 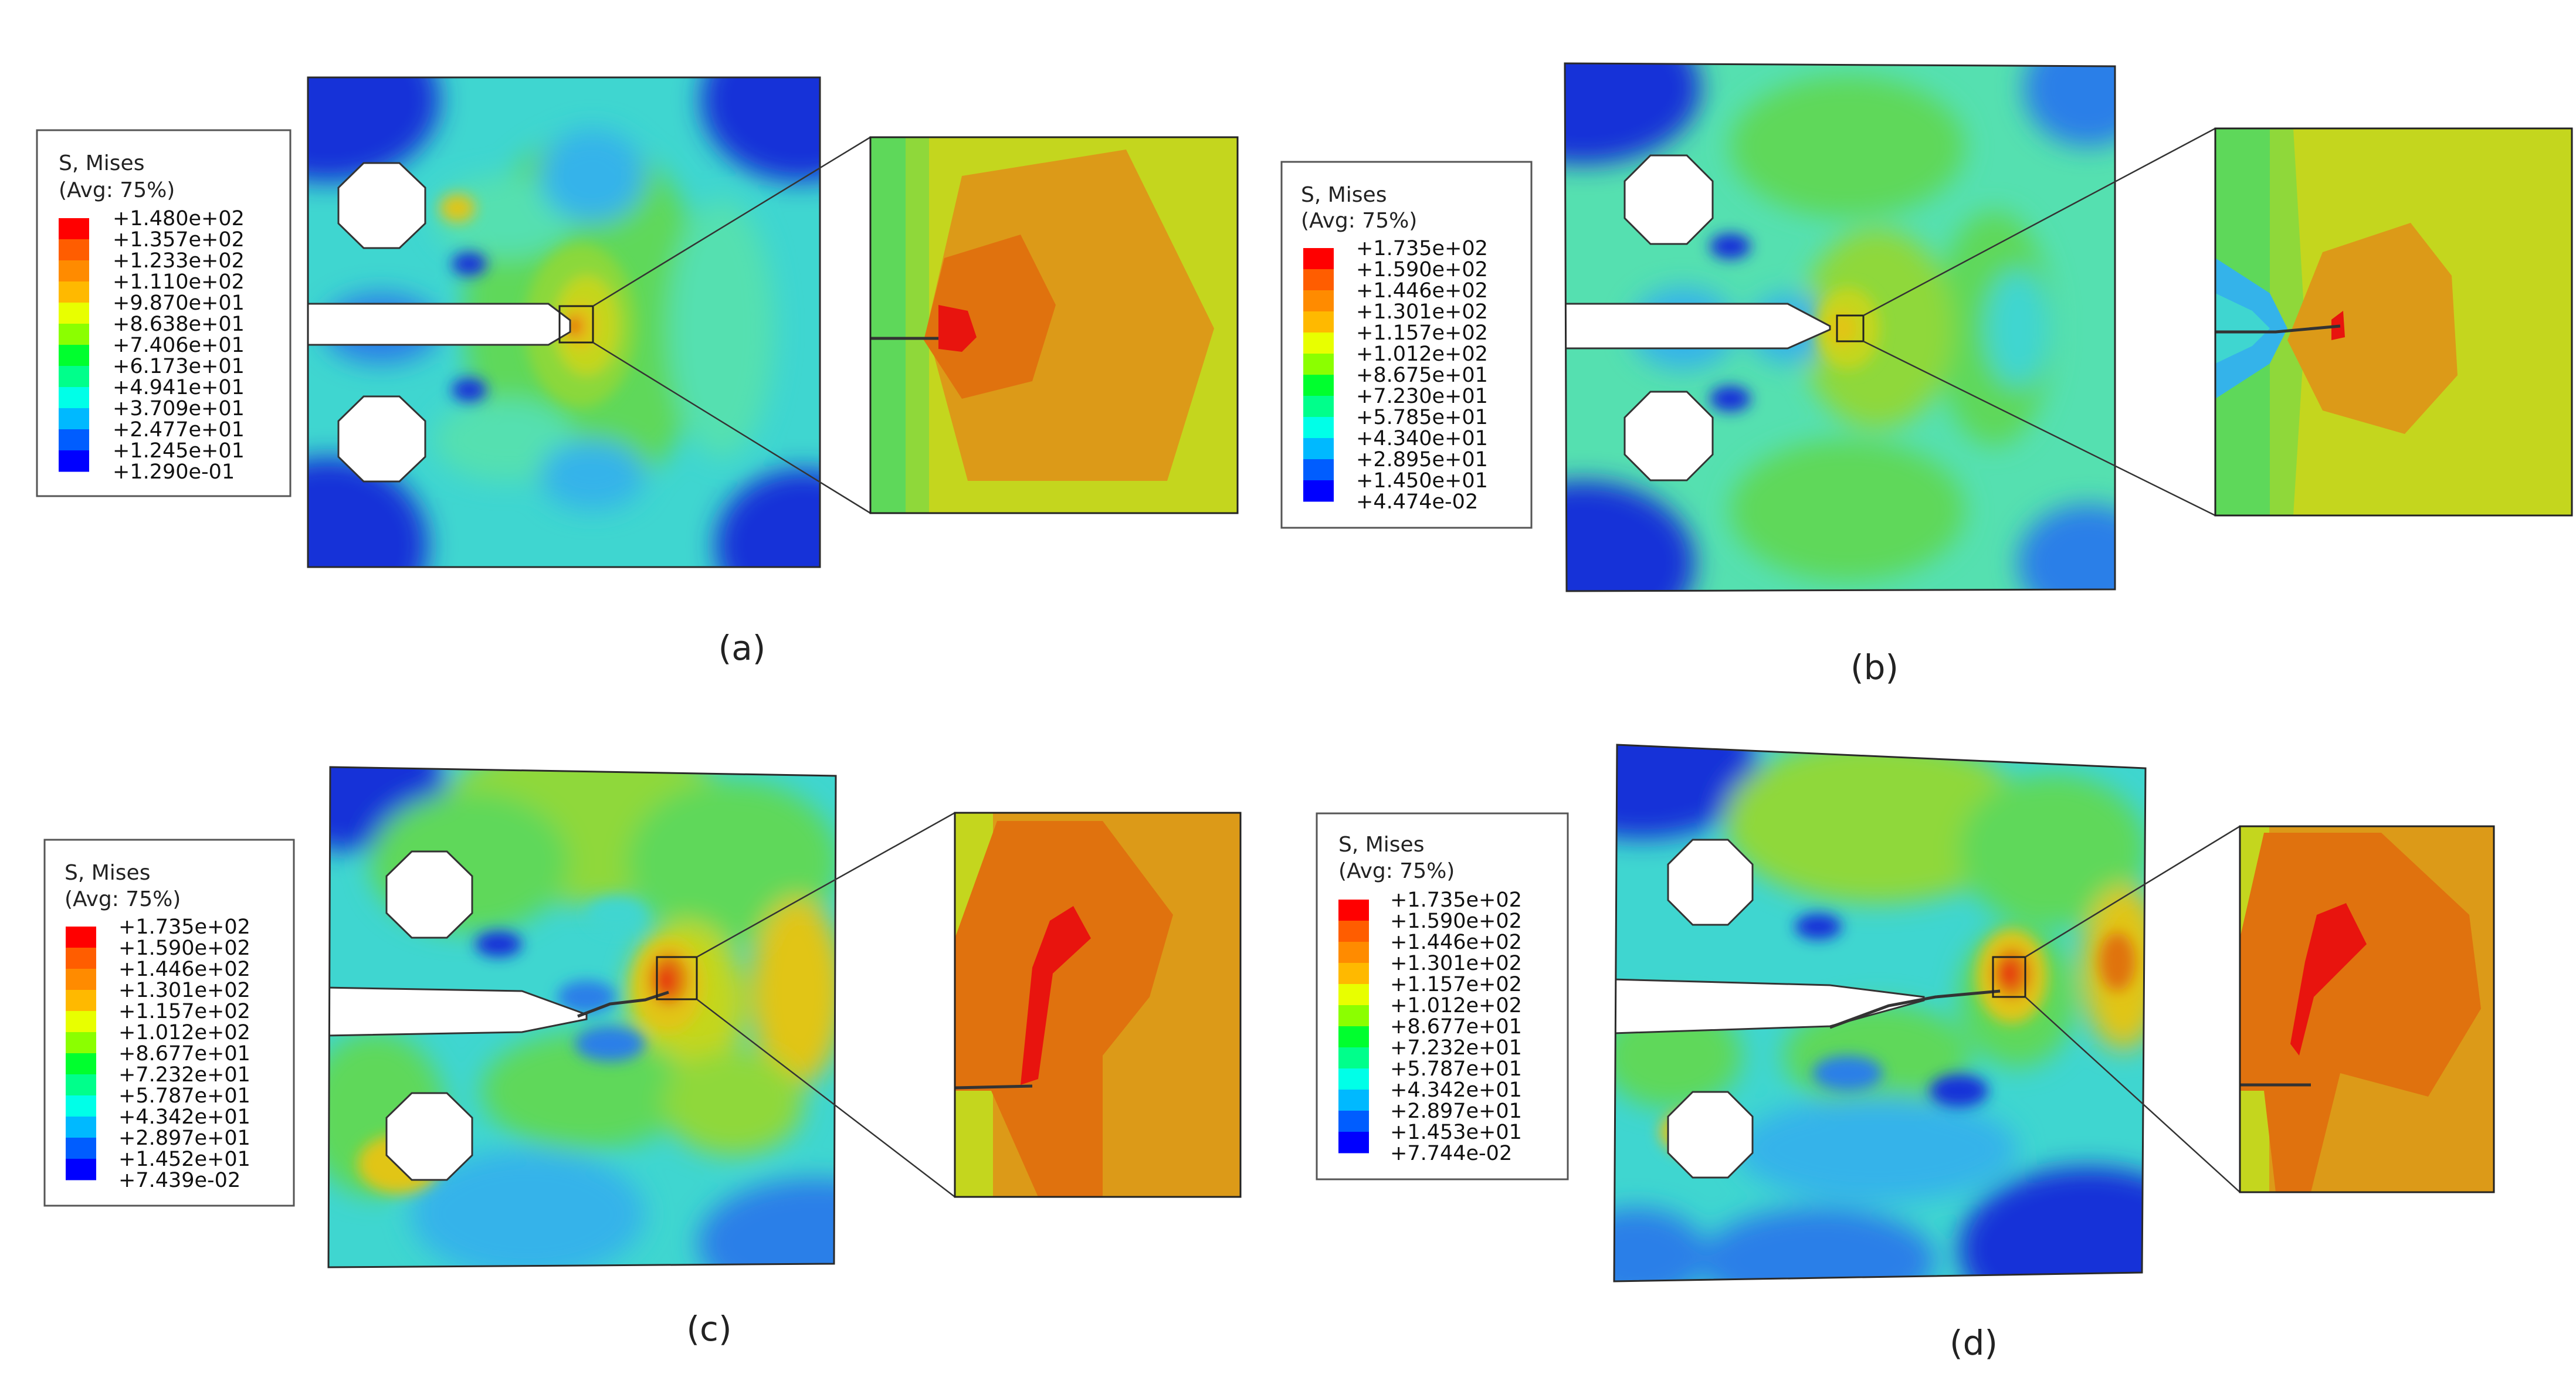 What do you see at coordinates (1422, 376) in the screenshot?
I see `legend-value: +8.675e+01` at bounding box center [1422, 376].